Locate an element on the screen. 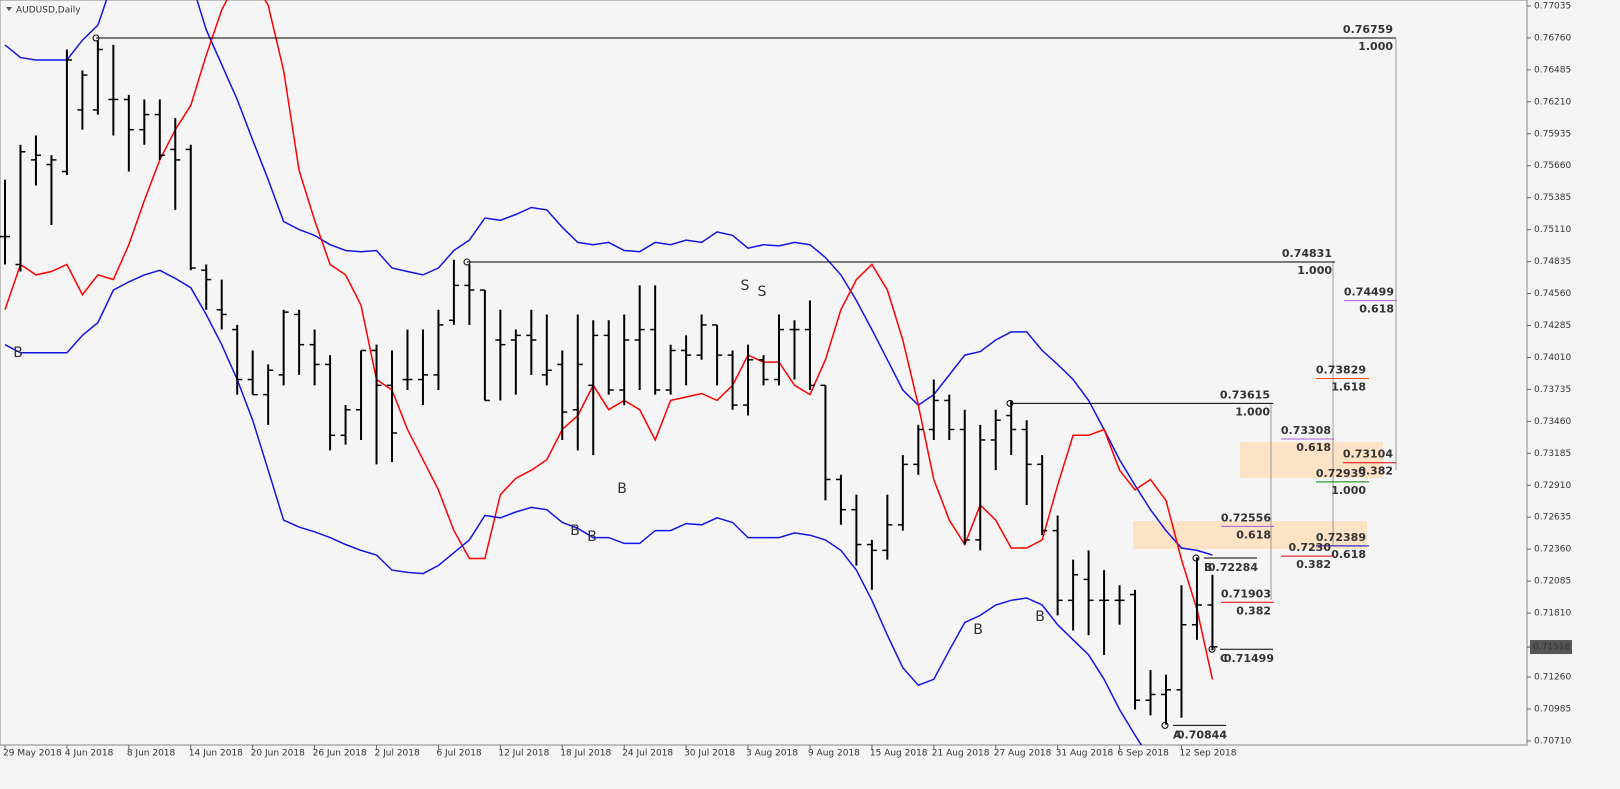 The image size is (1620, 789). point-letter: A is located at coordinates (1177, 734).